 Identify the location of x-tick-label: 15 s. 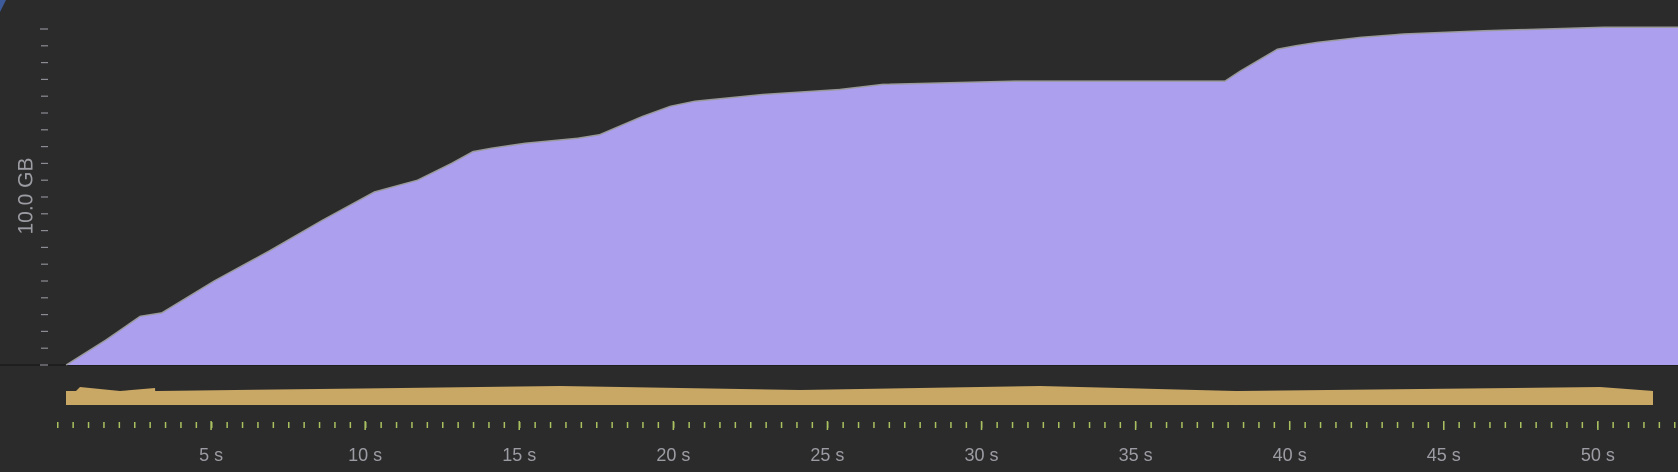
(519, 455).